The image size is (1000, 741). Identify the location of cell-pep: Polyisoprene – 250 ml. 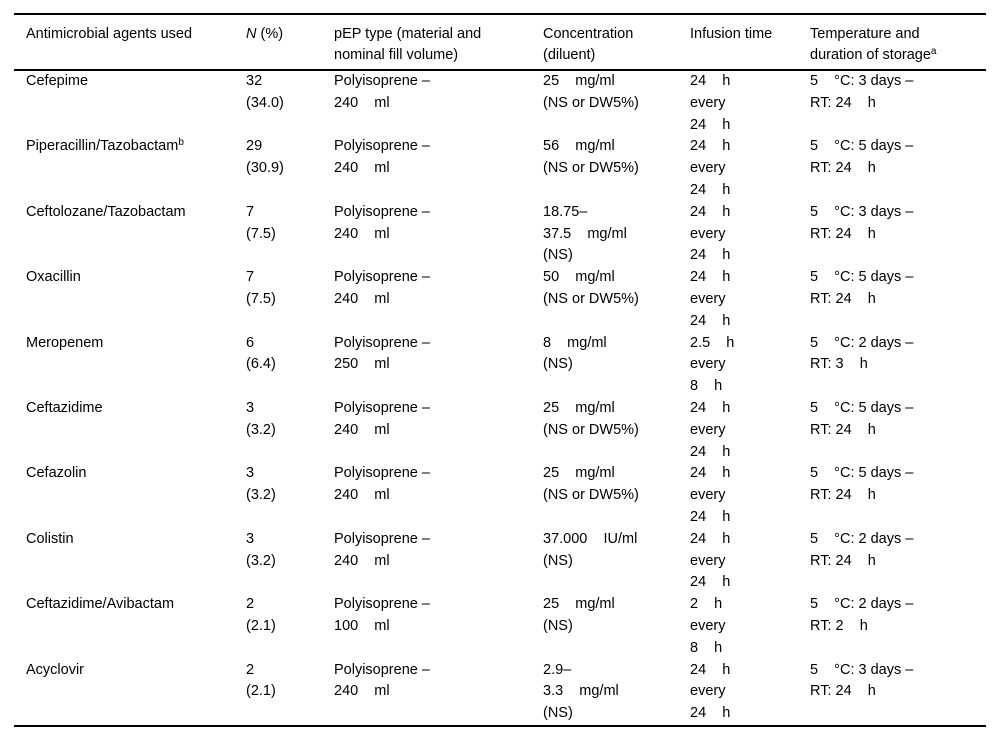
(382, 353).